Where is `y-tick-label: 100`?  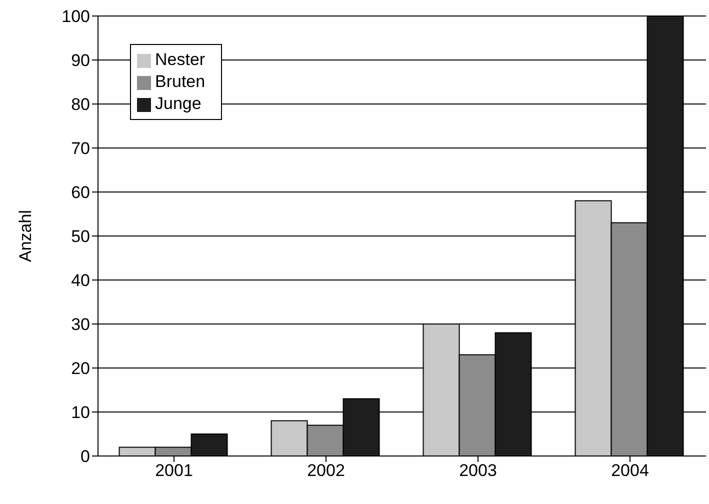 y-tick-label: 100 is located at coordinates (76, 16).